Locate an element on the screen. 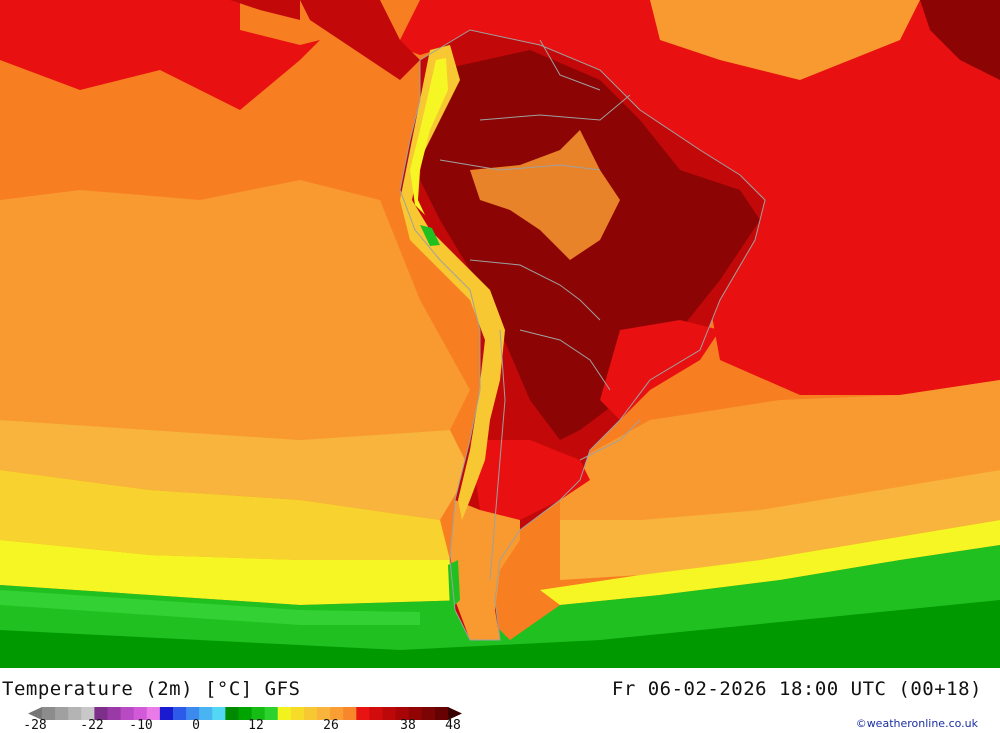 This screenshot has width=1000, height=733. map-title: Temperature (2m) [°C] GFS is located at coordinates (151, 689).